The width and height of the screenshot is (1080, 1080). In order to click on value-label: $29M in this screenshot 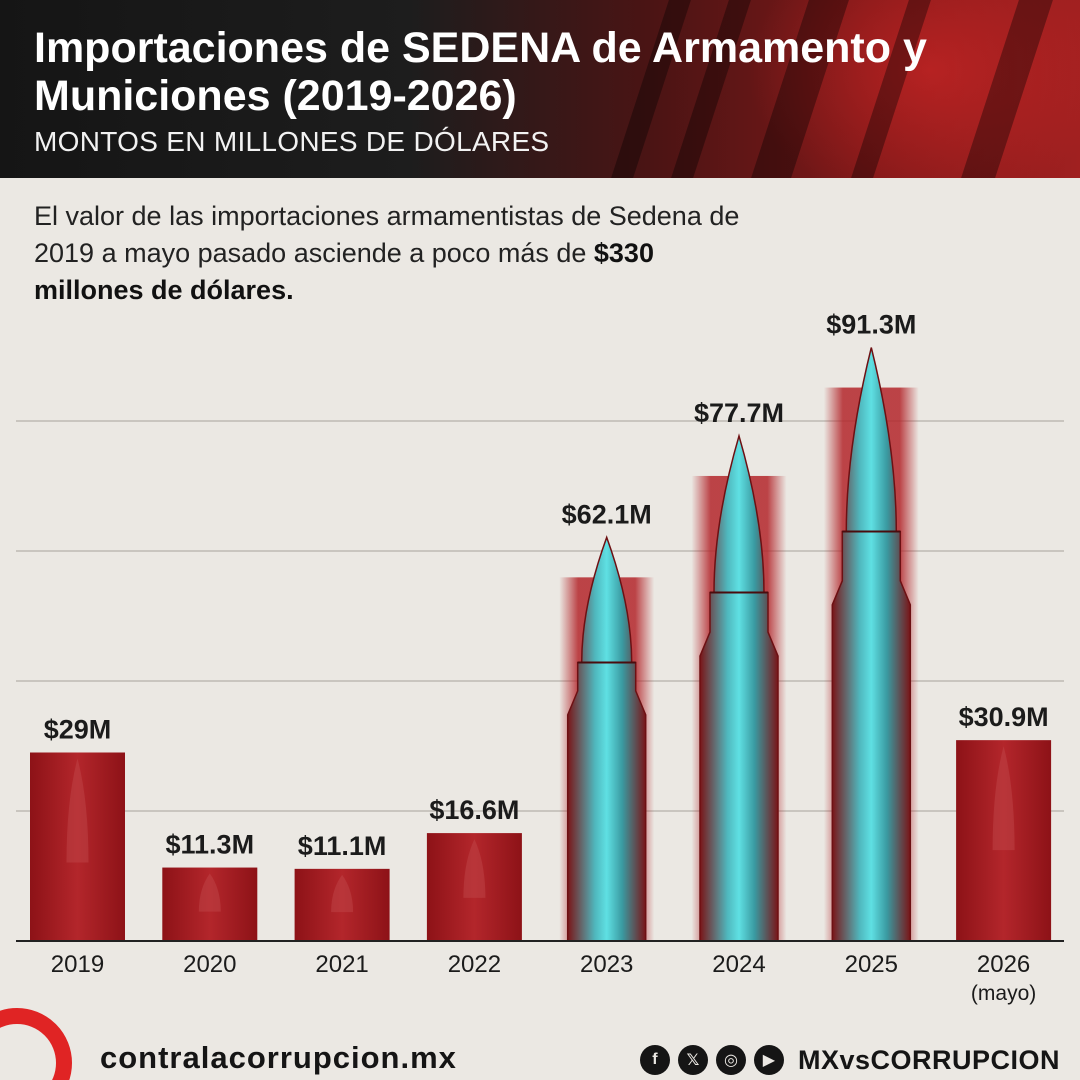, I will do `click(78, 730)`.